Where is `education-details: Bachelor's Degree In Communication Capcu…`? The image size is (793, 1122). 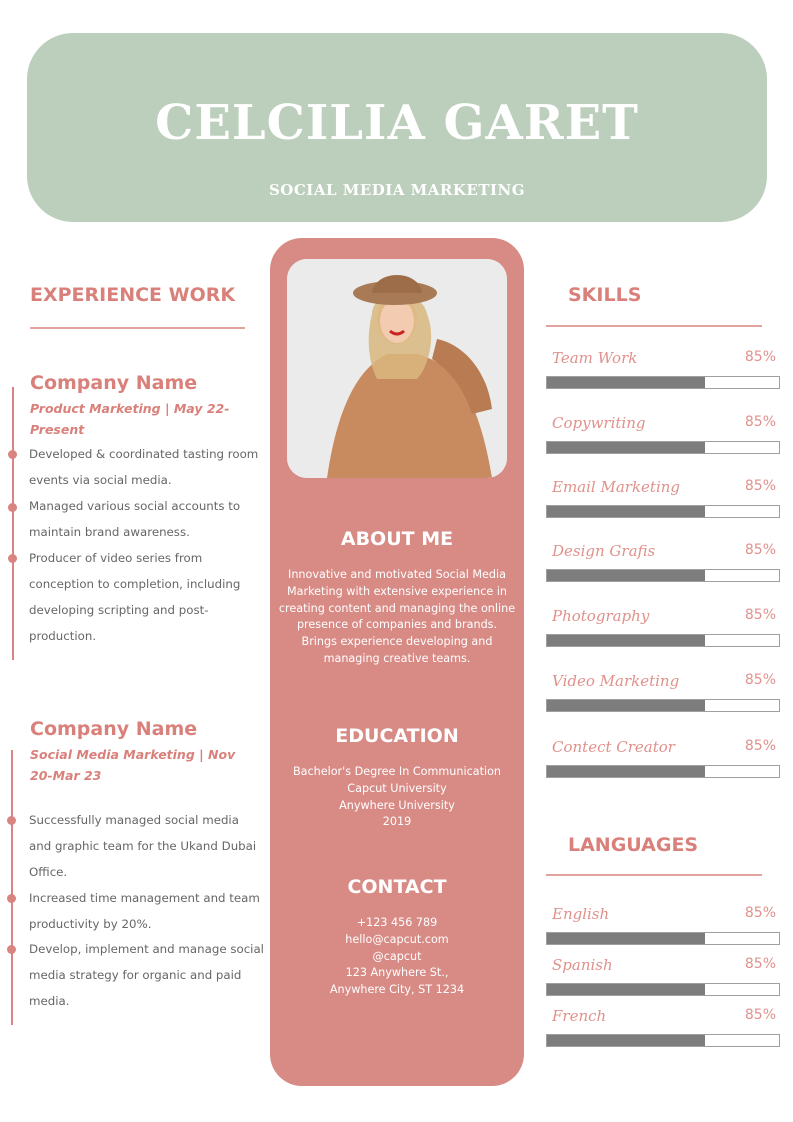
education-details: Bachelor's Degree In Communication Capcu… is located at coordinates (397, 797).